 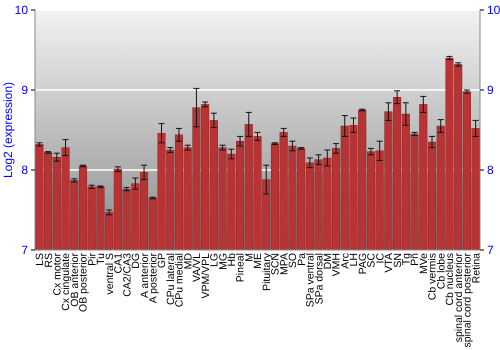 I want to click on x-tick-label: RS, so click(x=48, y=260).